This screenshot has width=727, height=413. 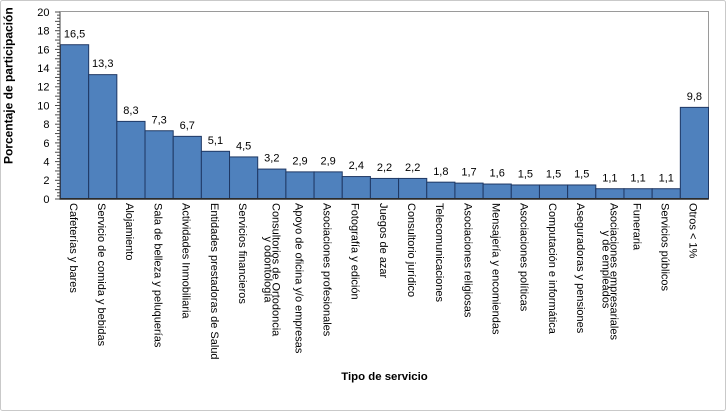 What do you see at coordinates (43, 88) in the screenshot?
I see `svg-text: 12` at bounding box center [43, 88].